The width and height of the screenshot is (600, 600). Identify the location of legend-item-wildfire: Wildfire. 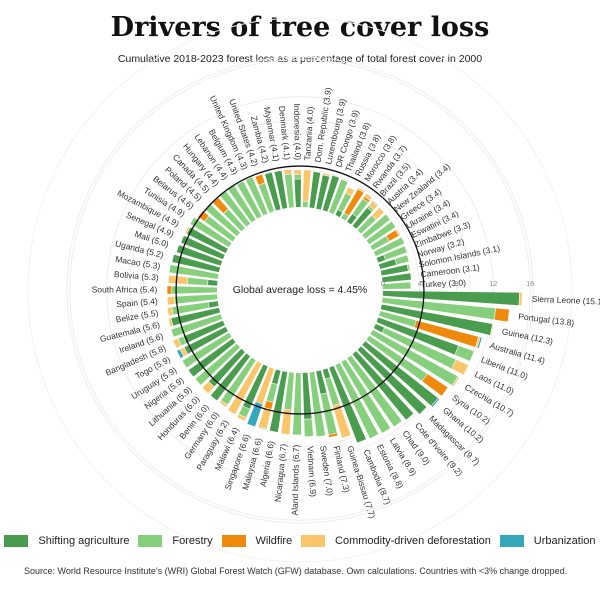
(256, 541).